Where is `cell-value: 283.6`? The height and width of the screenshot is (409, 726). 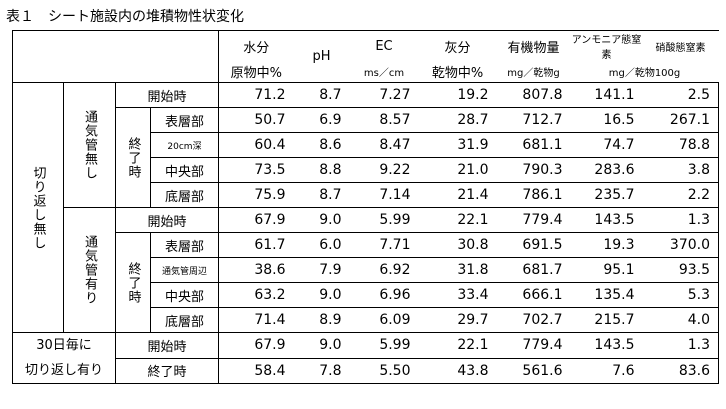
cell-value: 283.6 is located at coordinates (606, 170).